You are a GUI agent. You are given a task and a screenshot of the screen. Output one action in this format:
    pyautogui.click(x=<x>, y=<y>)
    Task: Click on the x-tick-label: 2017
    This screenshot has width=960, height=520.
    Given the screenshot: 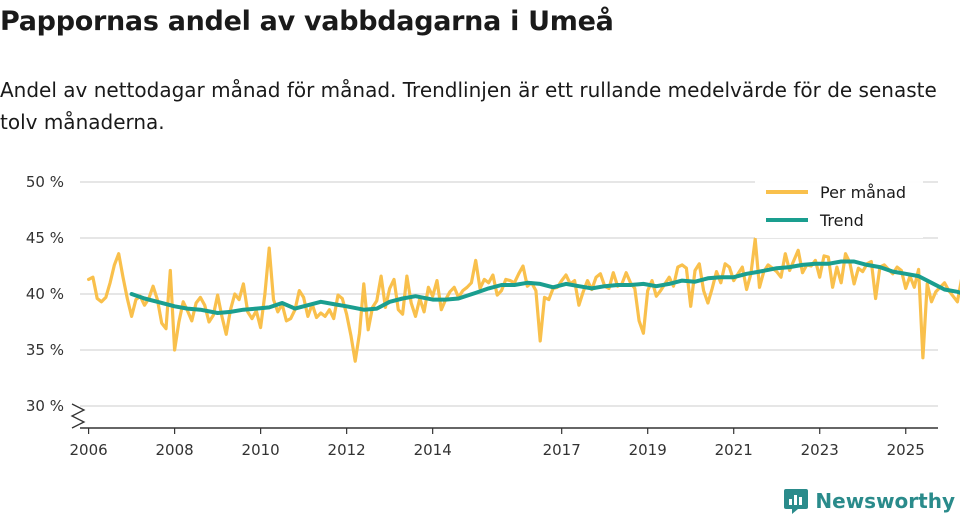 What is the action you would take?
    pyautogui.click(x=562, y=450)
    